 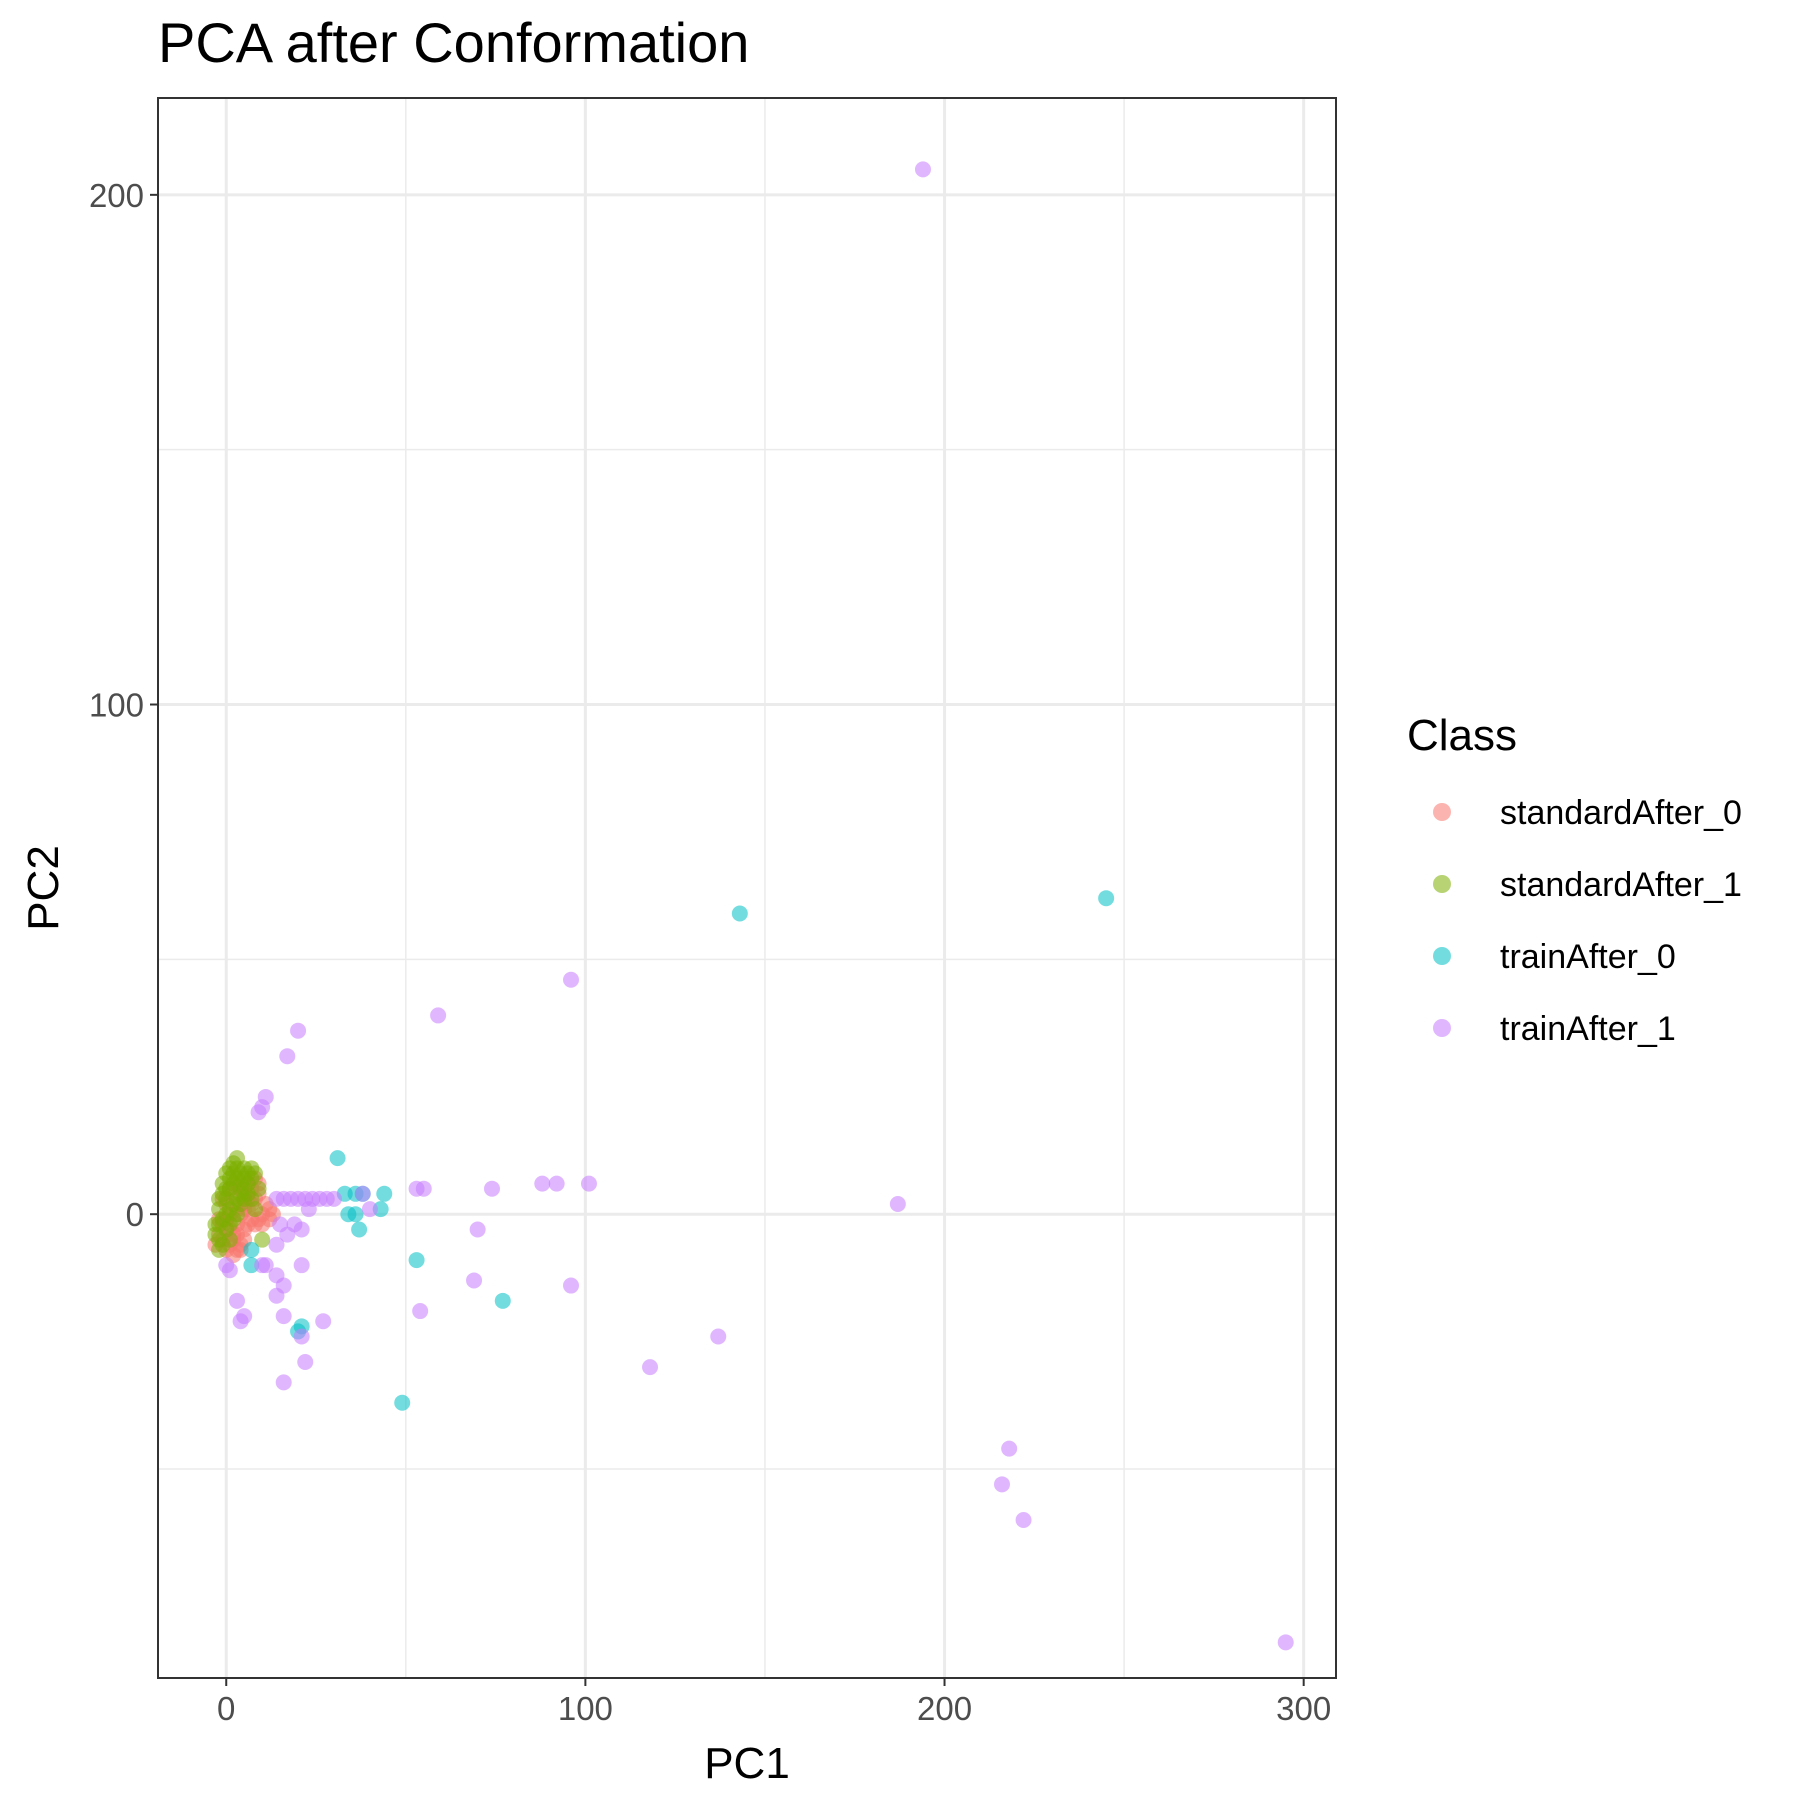 What do you see at coordinates (43, 888) in the screenshot?
I see `y-axis-label: PC2` at bounding box center [43, 888].